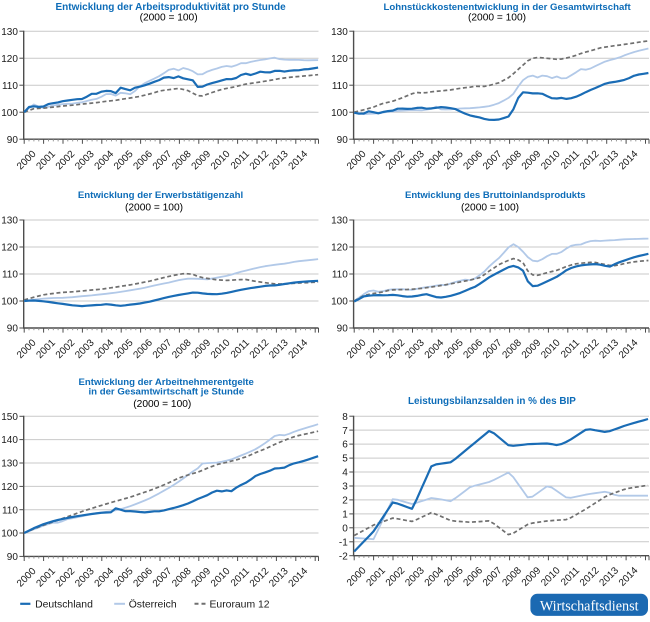 This screenshot has height=622, width=650. I want to click on svg-text:Entwicklung der Erwerbstätigen: Entwicklung der Erwerbstätigenzahl, so click(160, 195).